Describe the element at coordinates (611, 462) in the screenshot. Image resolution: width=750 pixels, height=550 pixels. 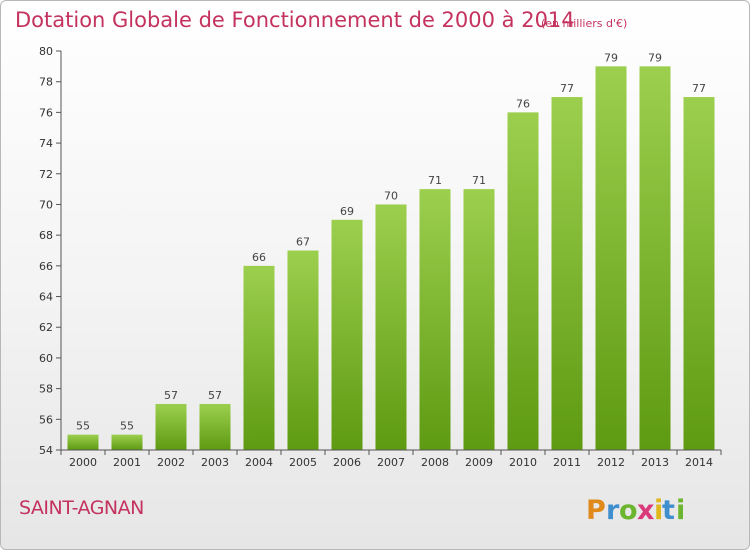
I see `x-tick-label: 2012` at that location.